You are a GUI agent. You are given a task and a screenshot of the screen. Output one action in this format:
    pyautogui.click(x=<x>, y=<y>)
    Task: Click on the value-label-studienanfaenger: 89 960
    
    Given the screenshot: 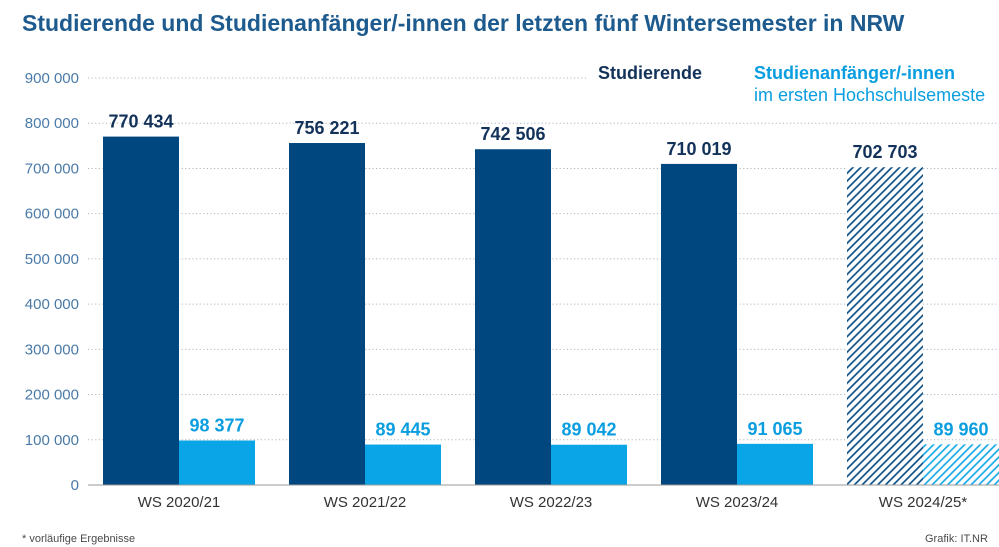 What is the action you would take?
    pyautogui.click(x=960, y=429)
    